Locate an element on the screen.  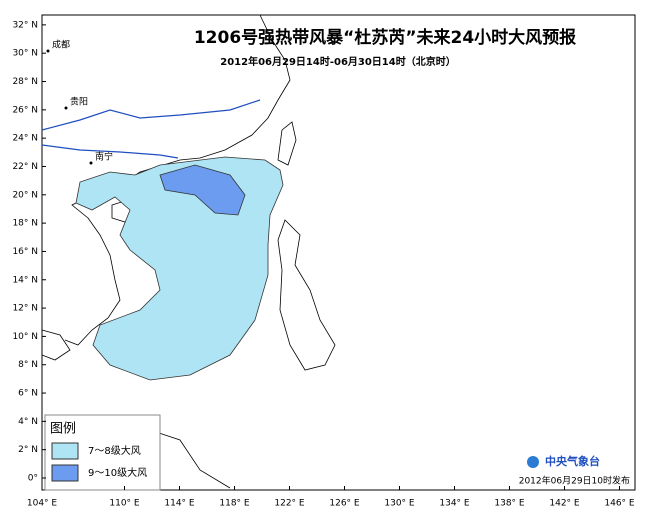
lat-label: 8° N is located at coordinates (28, 365).